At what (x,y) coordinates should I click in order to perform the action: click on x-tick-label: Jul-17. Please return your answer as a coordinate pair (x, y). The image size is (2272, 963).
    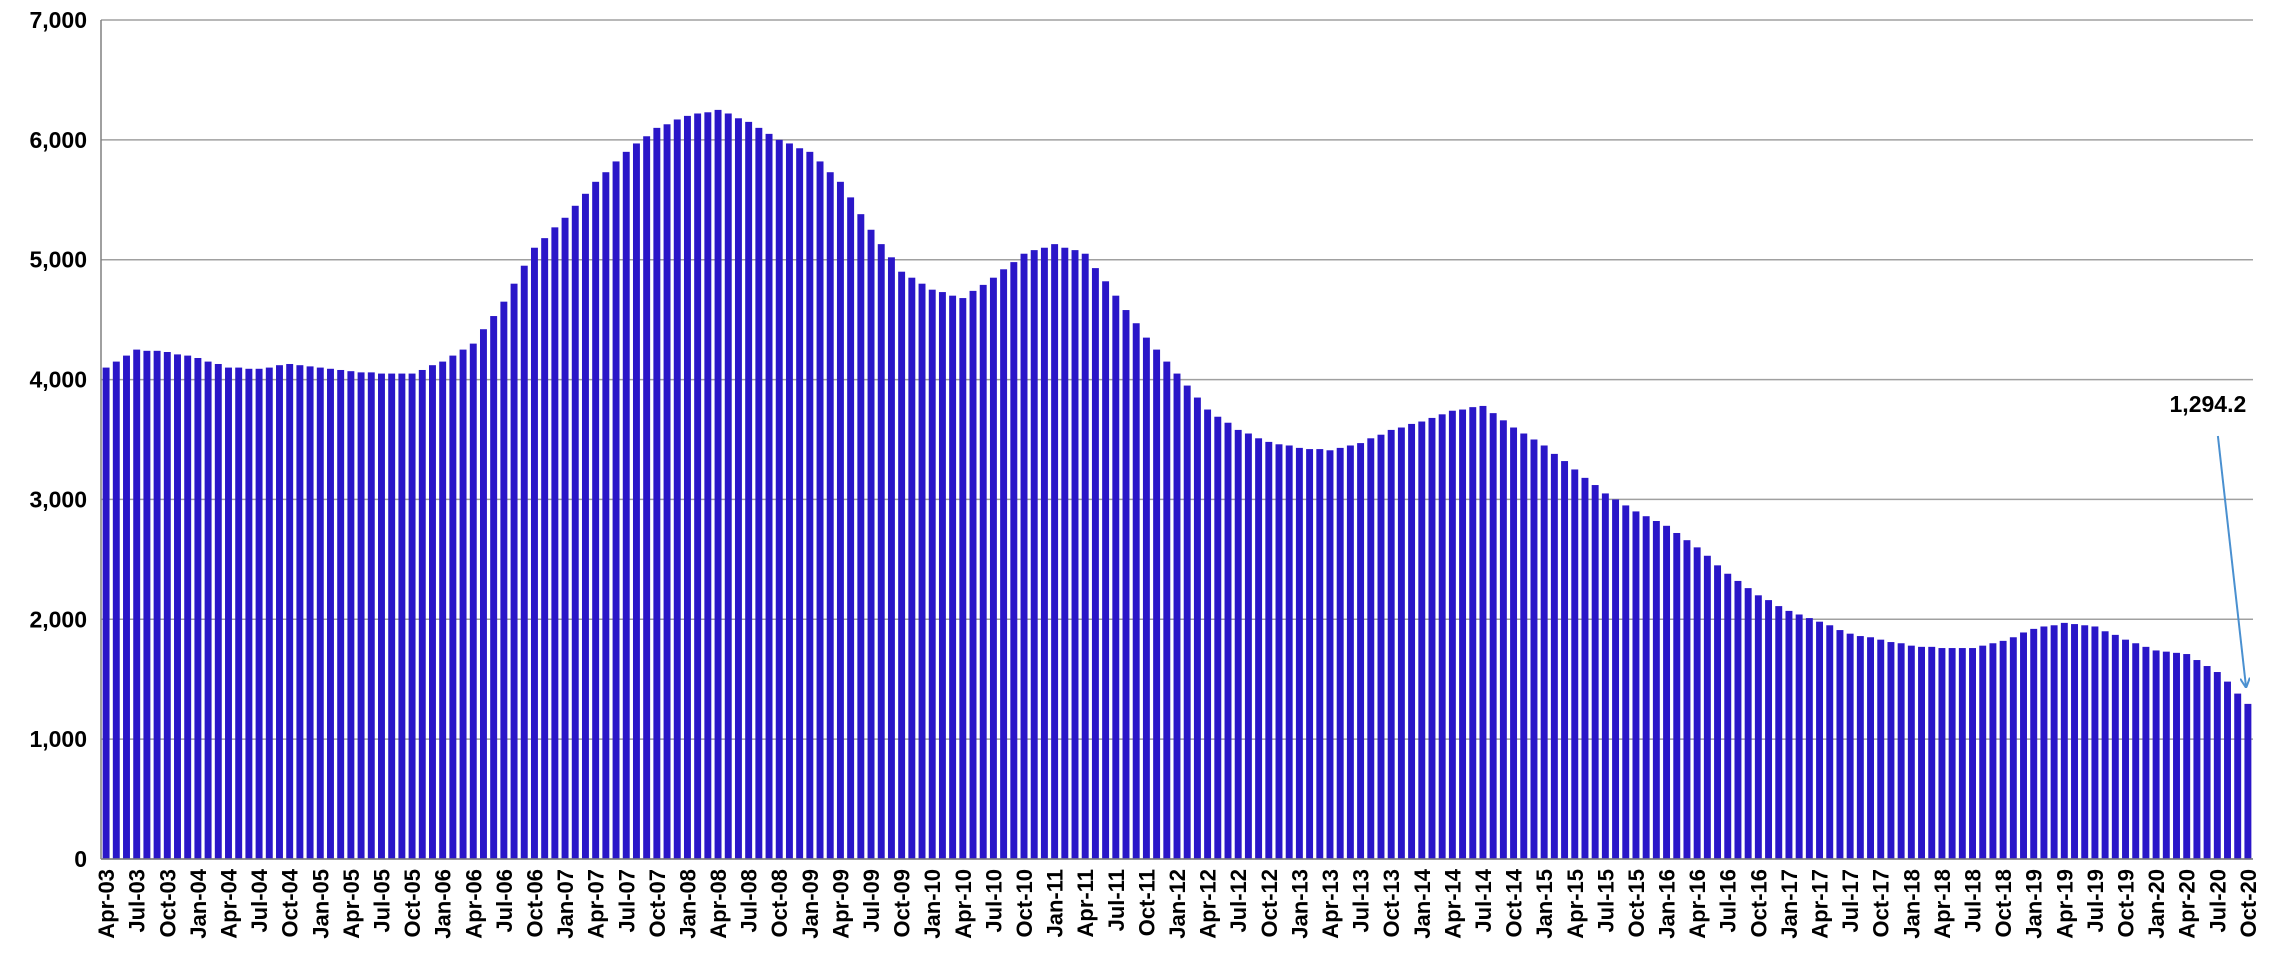
    Looking at the image, I should click on (1850, 901).